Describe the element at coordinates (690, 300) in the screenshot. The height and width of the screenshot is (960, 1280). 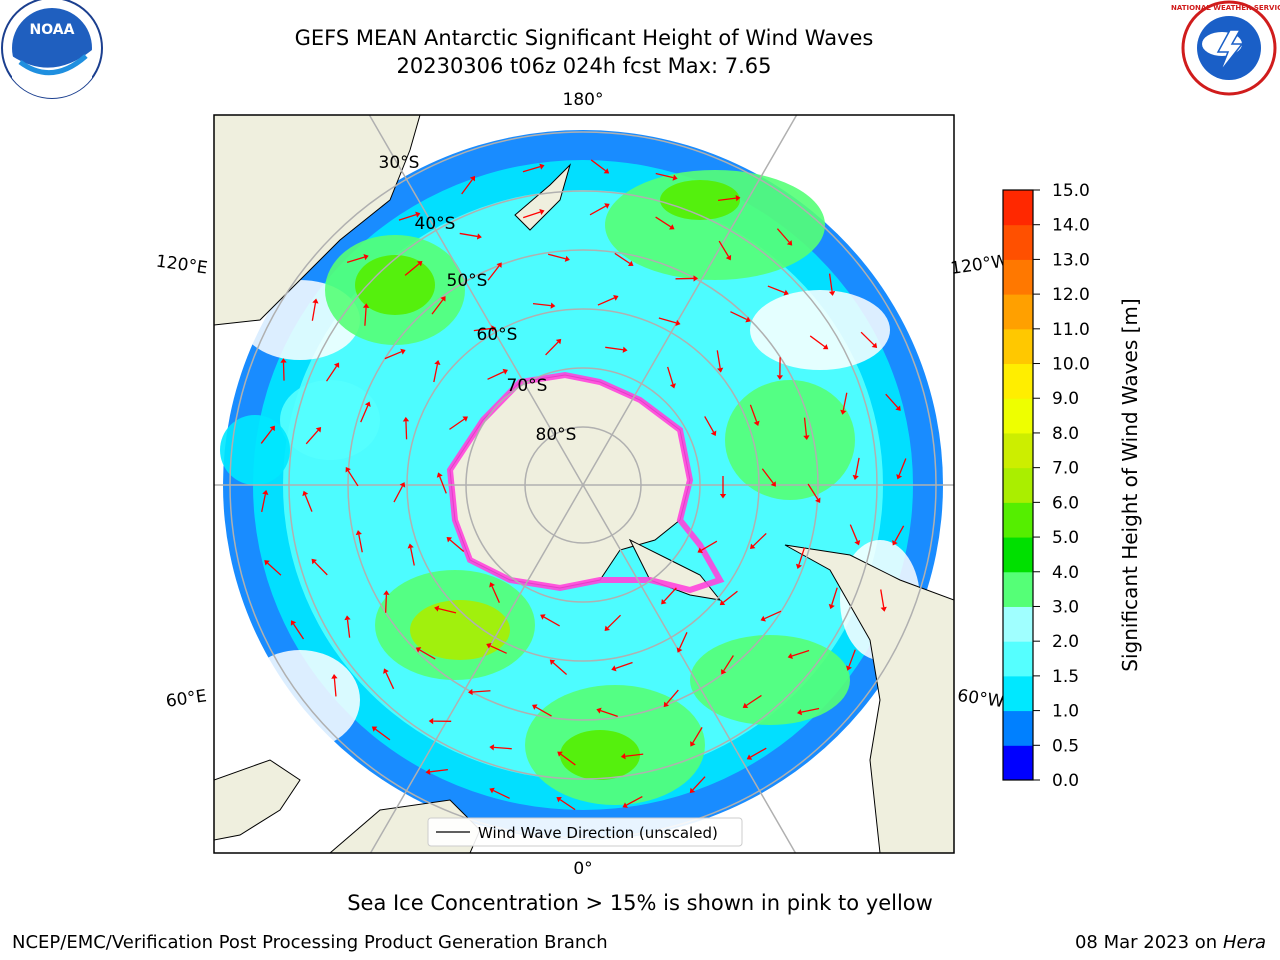
I see `longitude-line` at that location.